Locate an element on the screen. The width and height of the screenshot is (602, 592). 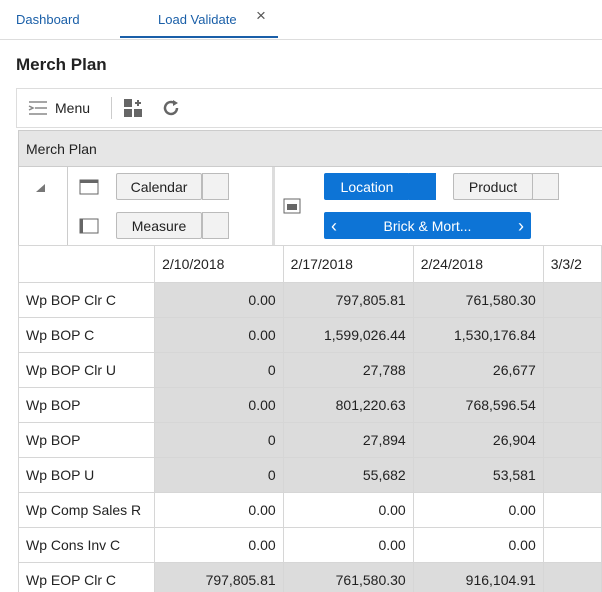
column-header: 2/24/2018 is located at coordinates (478, 264).